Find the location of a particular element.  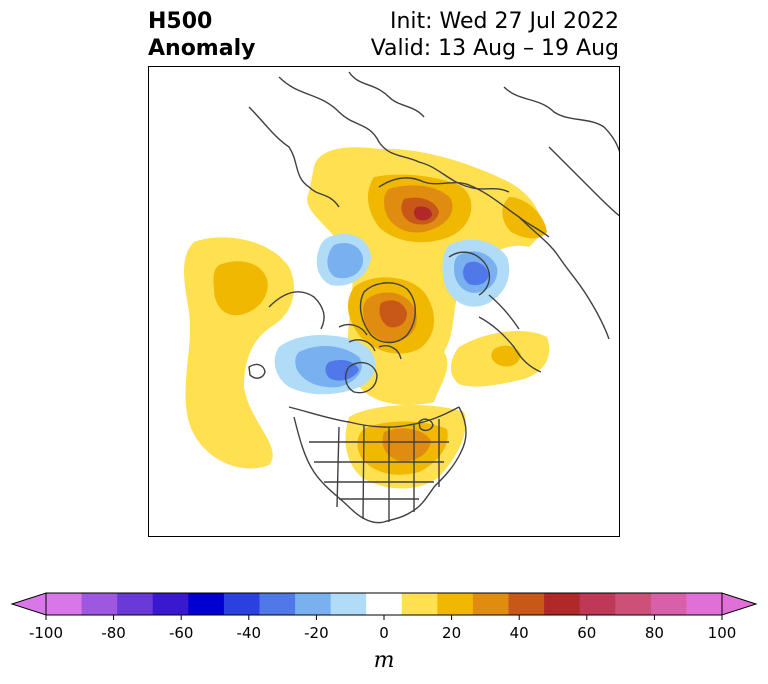

colorbar-tick-label: -20 is located at coordinates (316, 633).